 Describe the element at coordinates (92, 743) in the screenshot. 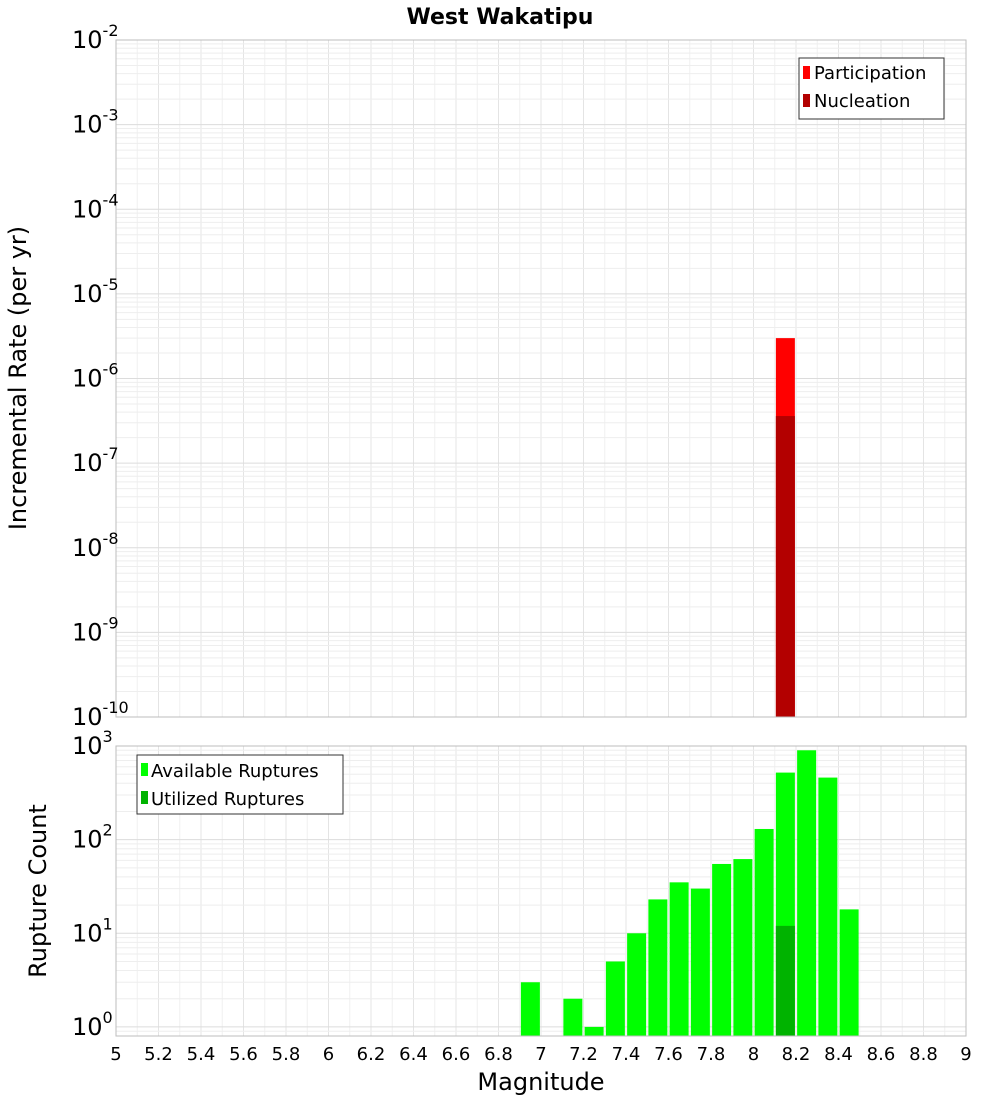

I see `bottom-y-tick-label: 10³` at that location.